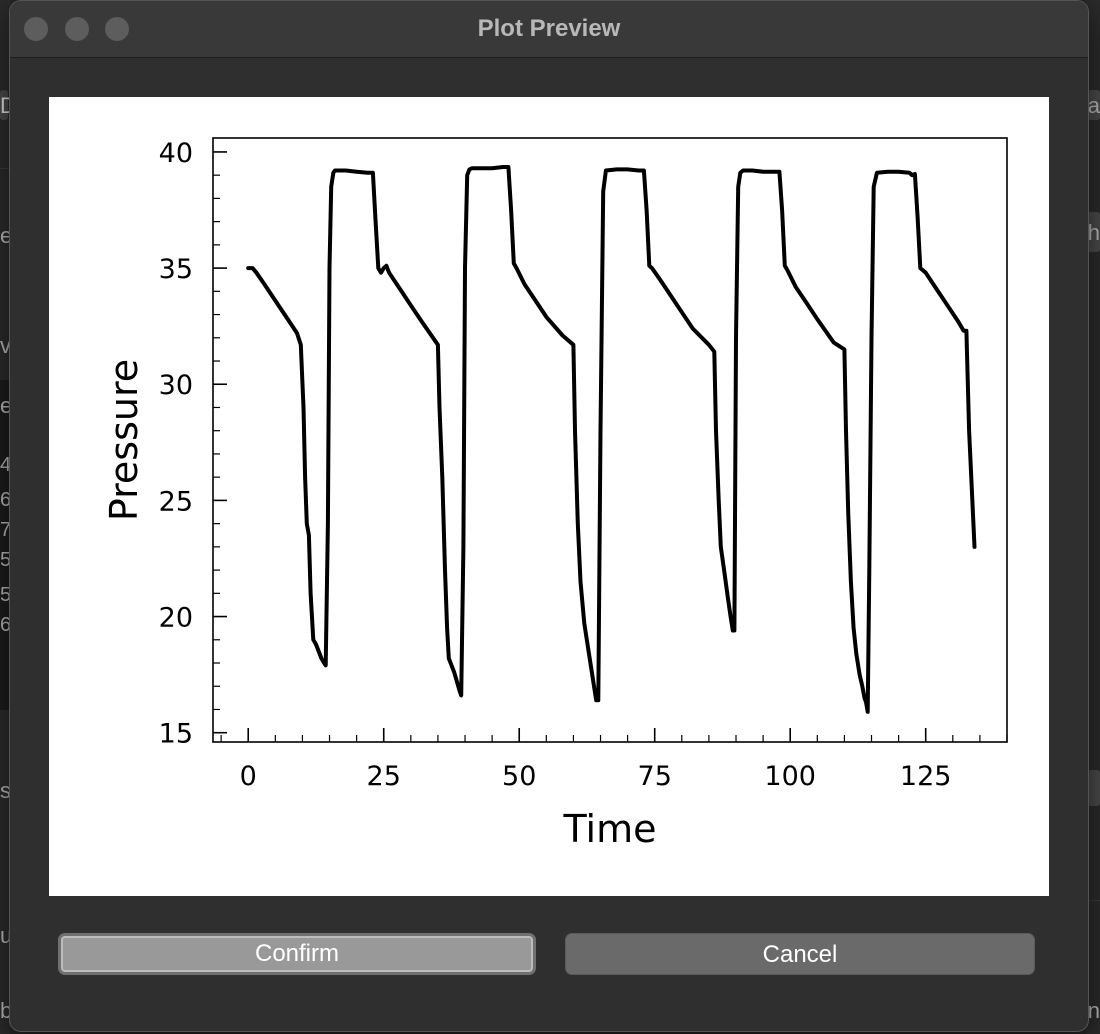 The height and width of the screenshot is (1034, 1100). I want to click on background-text: n, so click(1093, 1010).